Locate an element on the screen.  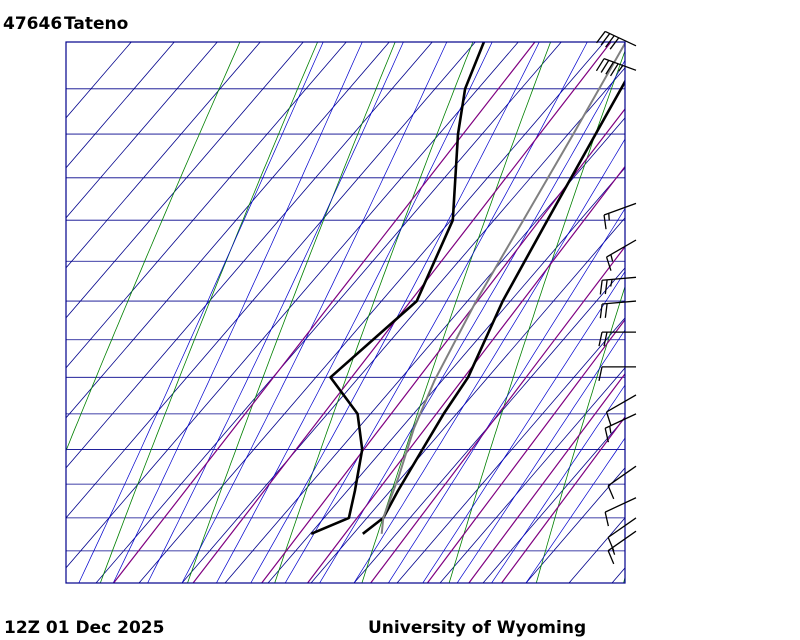
footer-date: 12Z 01 Dec 2025 is located at coordinates (84, 628).